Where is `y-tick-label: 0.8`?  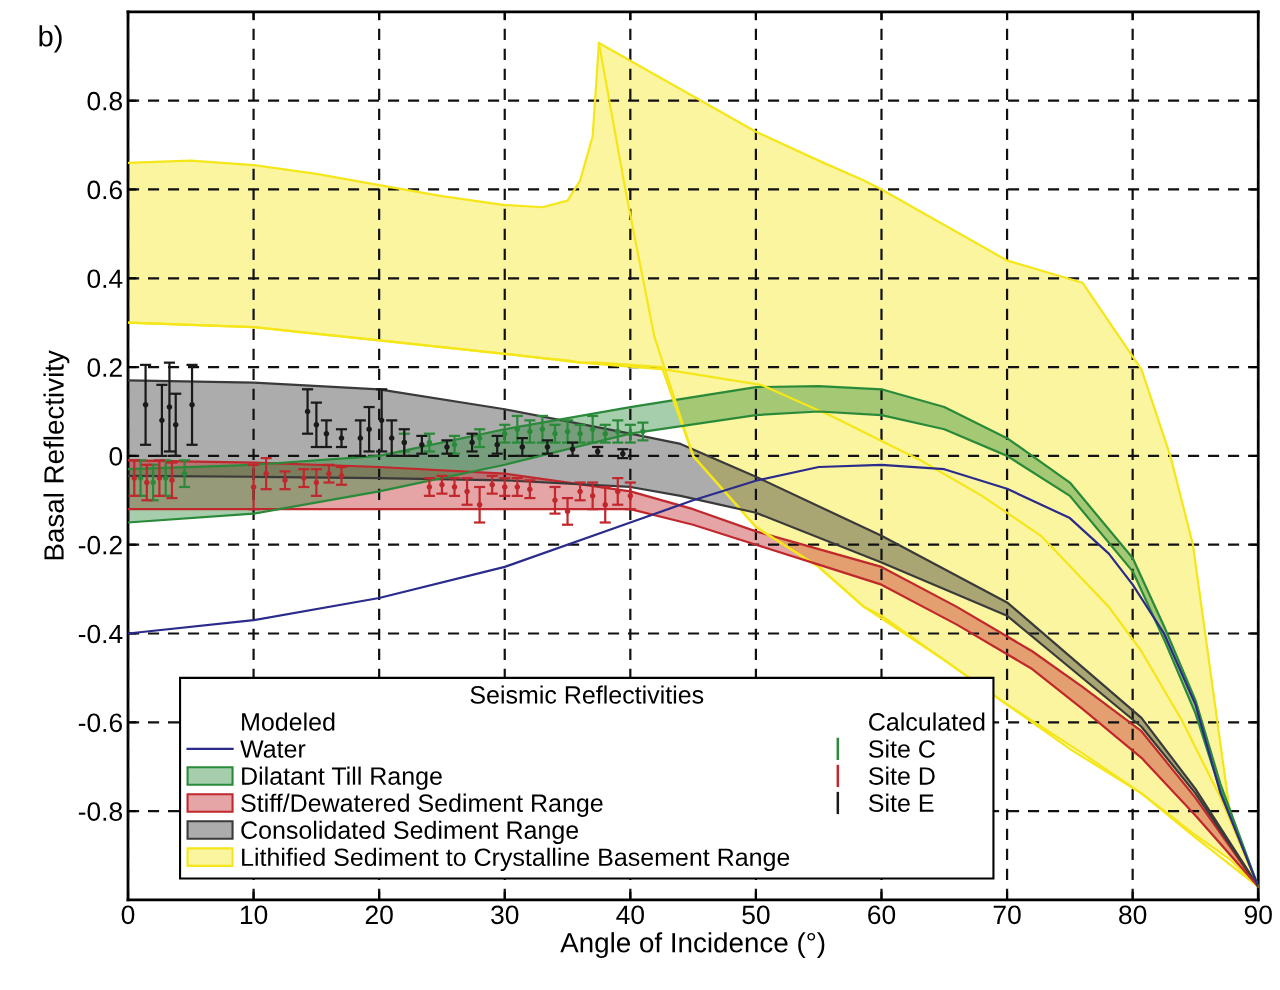 y-tick-label: 0.8 is located at coordinates (104, 101).